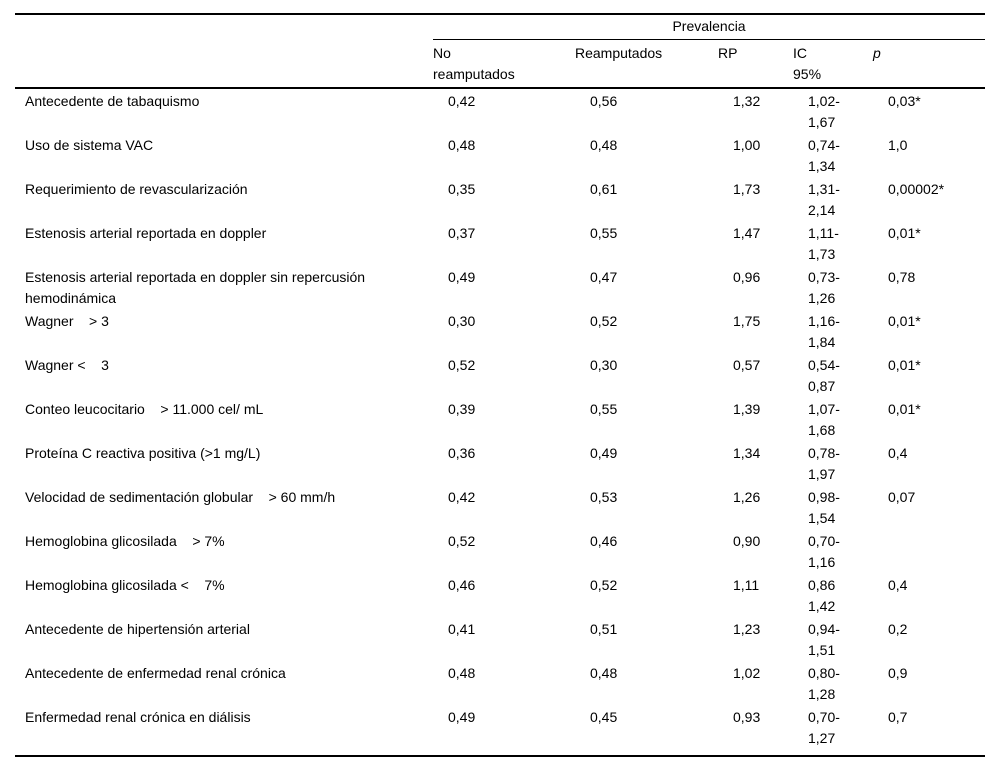 The width and height of the screenshot is (1000, 768). What do you see at coordinates (747, 277) in the screenshot?
I see `cell-rp: 0,96` at bounding box center [747, 277].